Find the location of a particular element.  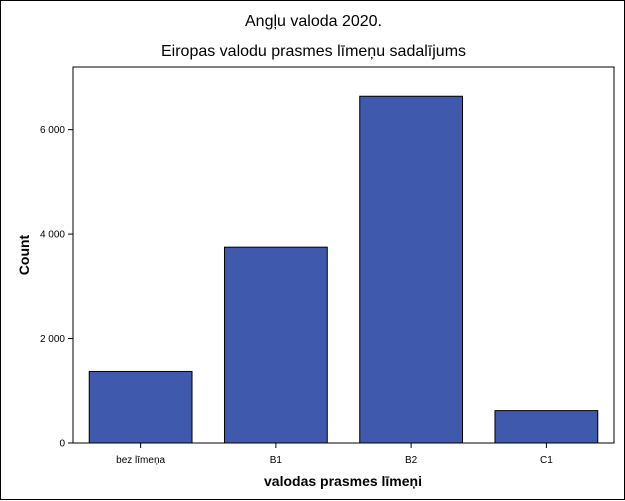

bar-b2 is located at coordinates (411, 269).